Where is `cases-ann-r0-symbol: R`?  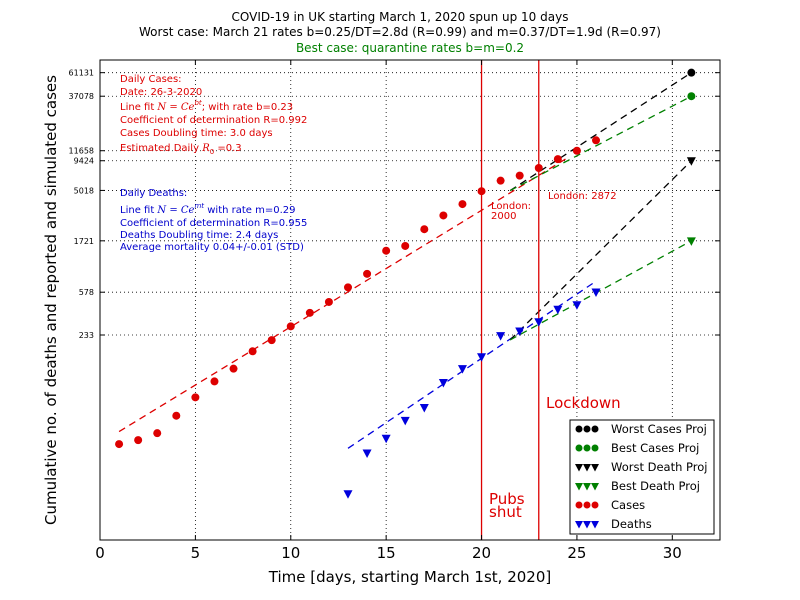
cases-ann-r0-symbol: R is located at coordinates (205, 148).